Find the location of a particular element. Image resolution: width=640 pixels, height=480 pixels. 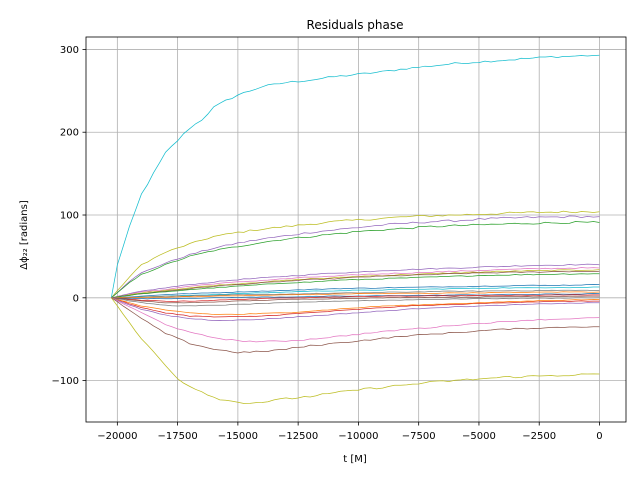

y-tick-label: 0 is located at coordinates (76, 298).